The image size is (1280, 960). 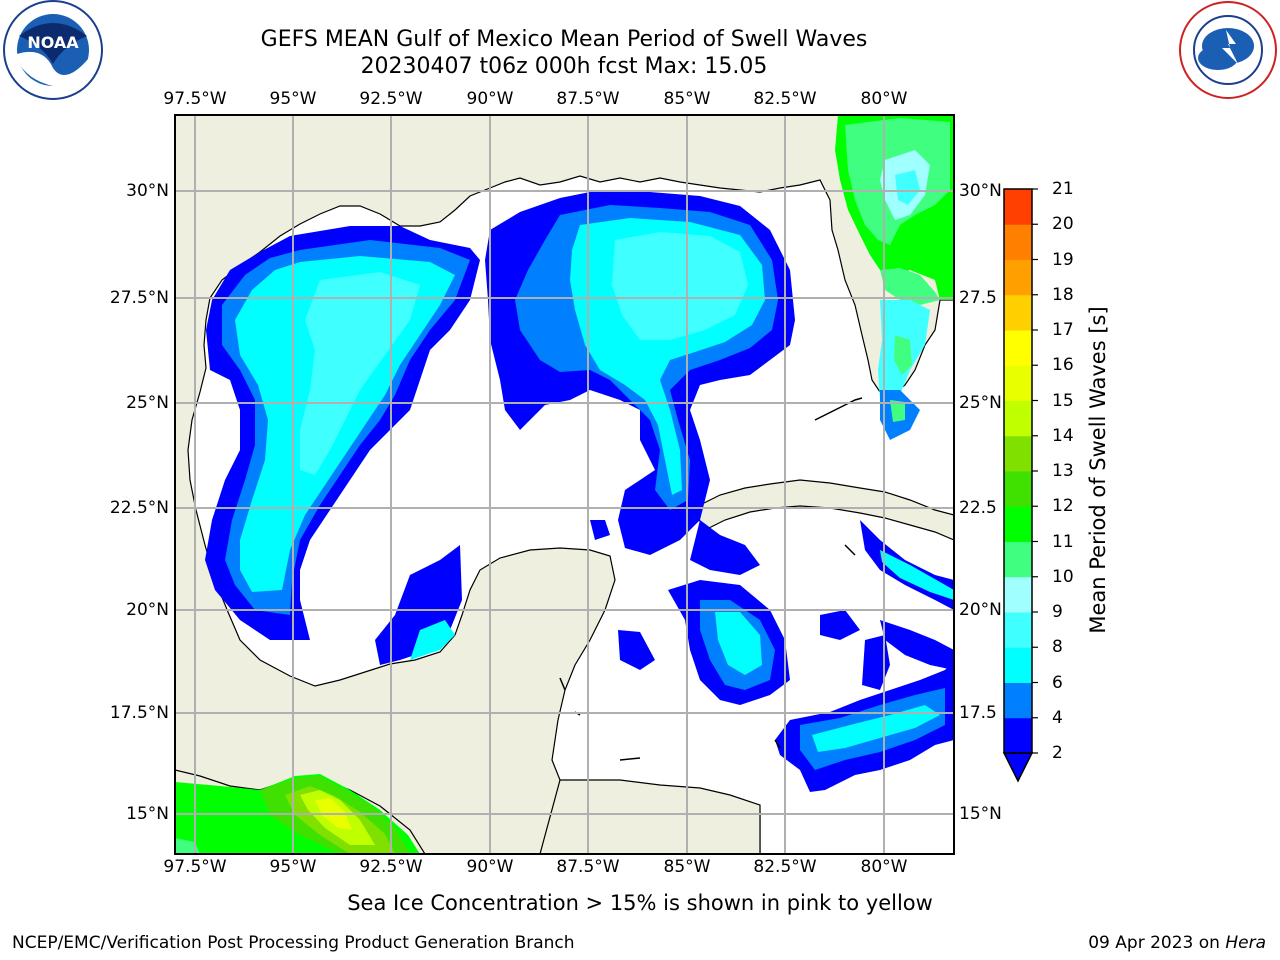 What do you see at coordinates (147, 403) in the screenshot?
I see `lat-tick-left: 25°N` at bounding box center [147, 403].